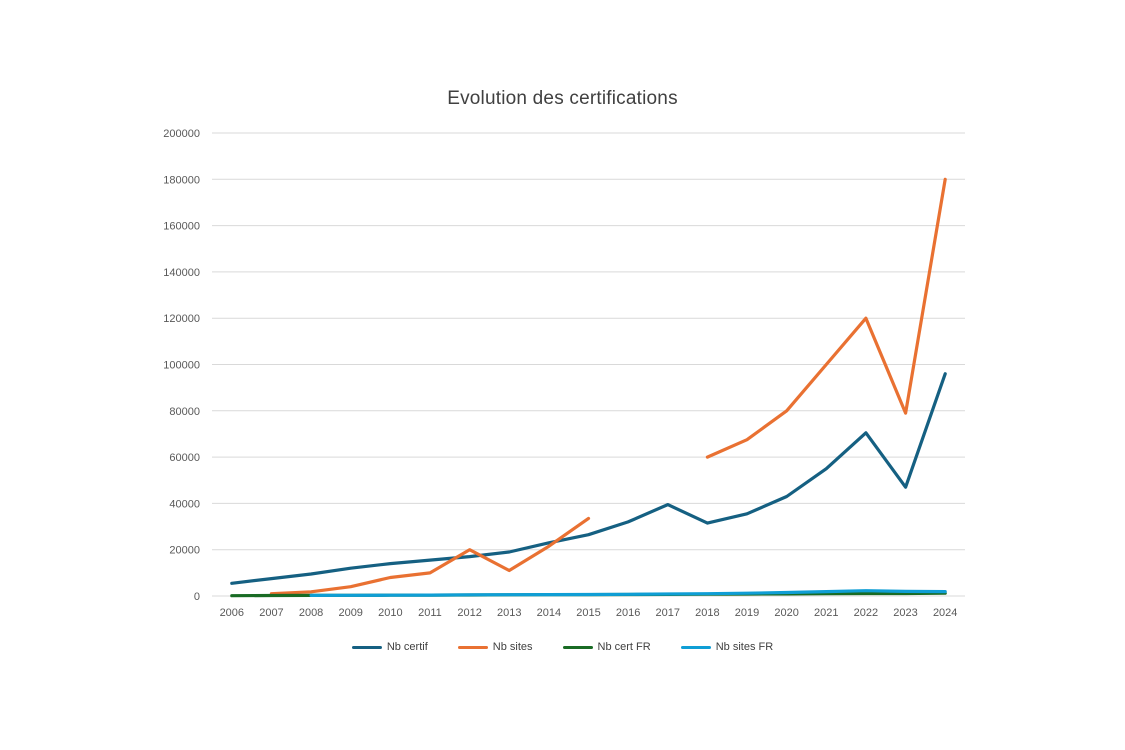  Describe the element at coordinates (577, 647) in the screenshot. I see `legend-line-marker-nb-cert-fr` at that location.